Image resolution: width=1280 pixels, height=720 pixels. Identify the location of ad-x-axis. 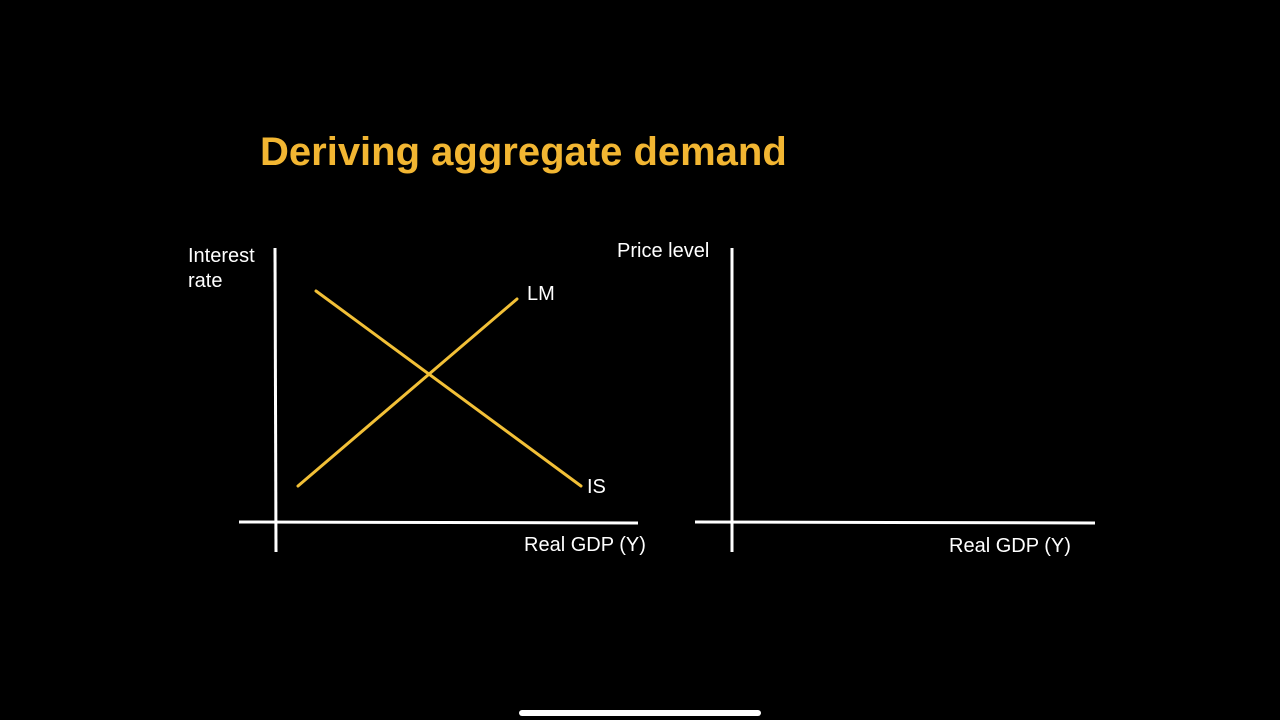
(895, 522).